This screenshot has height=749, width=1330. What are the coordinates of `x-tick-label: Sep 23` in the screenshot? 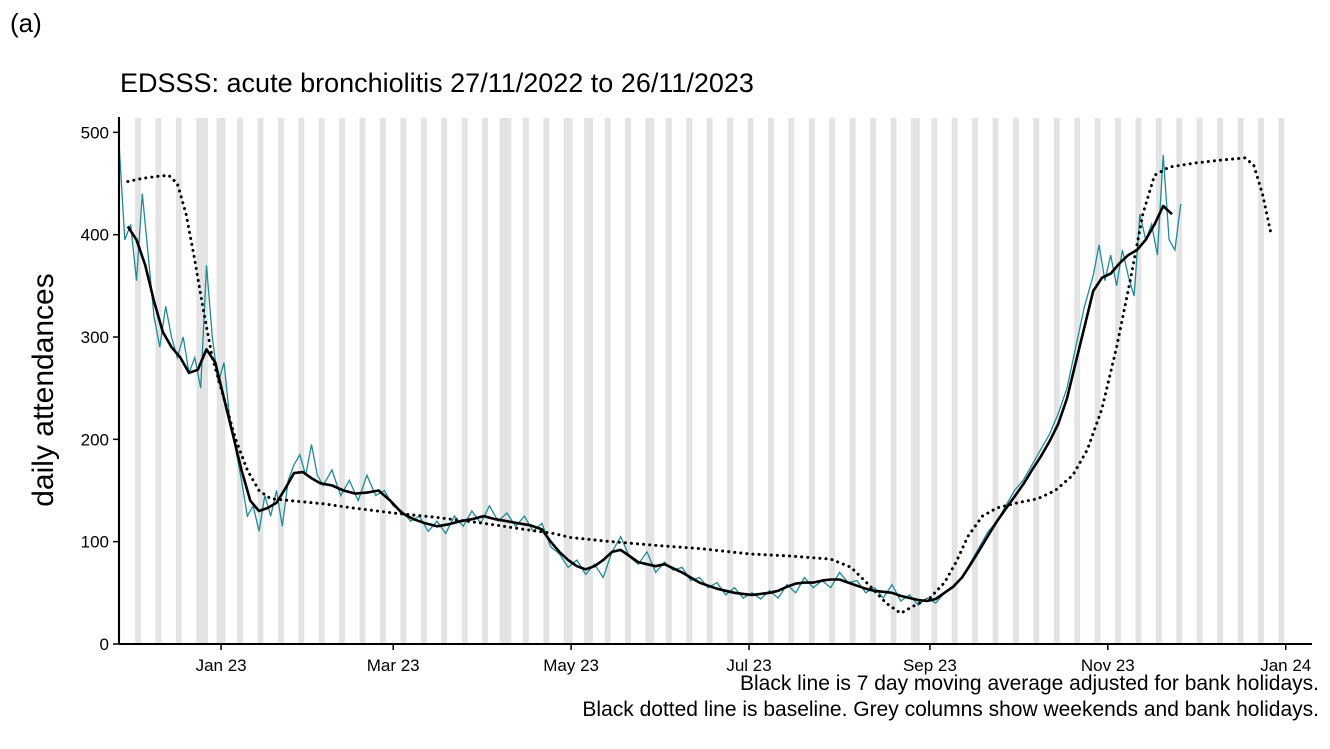 It's located at (930, 665).